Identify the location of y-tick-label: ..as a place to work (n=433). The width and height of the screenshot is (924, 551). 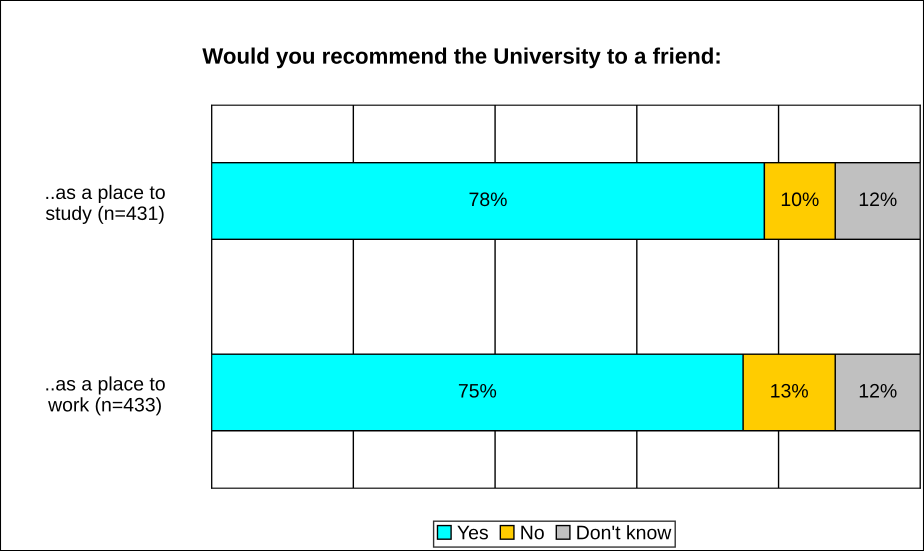
(105, 396).